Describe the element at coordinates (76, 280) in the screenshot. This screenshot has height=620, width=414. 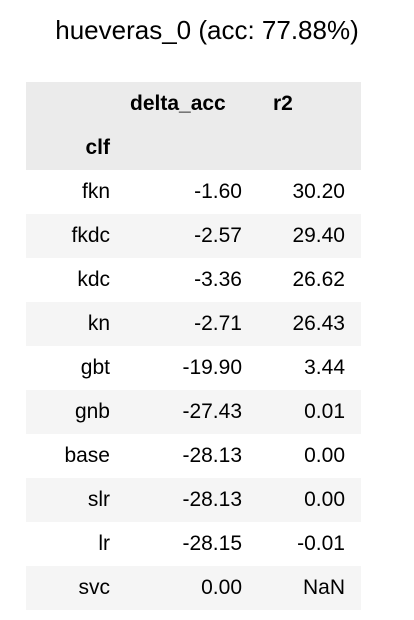
I see `row-label: kdc` at that location.